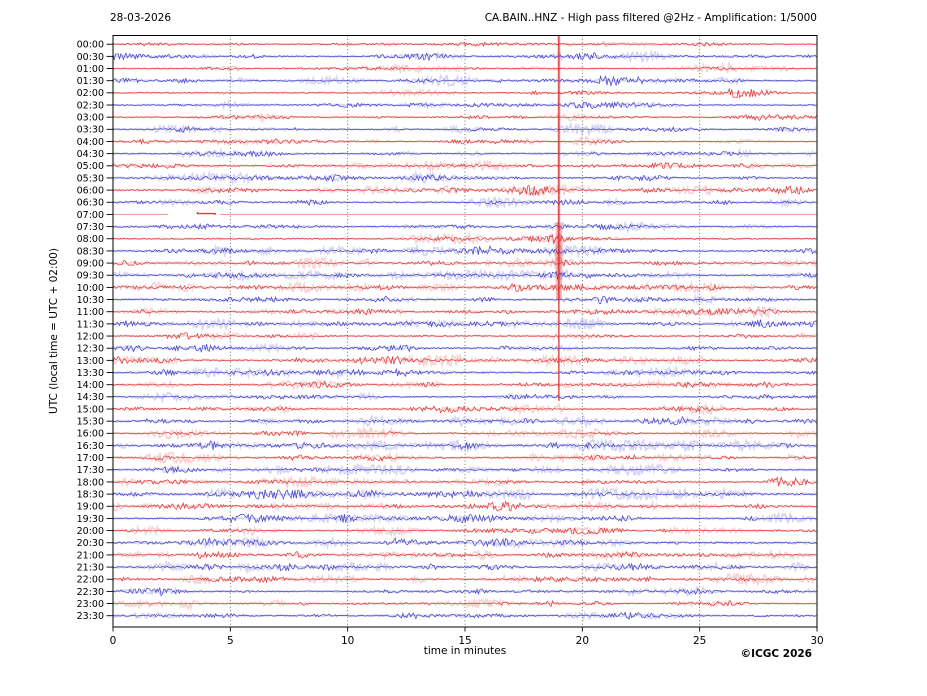  Describe the element at coordinates (90, 57) in the screenshot. I see `y-tick-label: 00:30` at that location.